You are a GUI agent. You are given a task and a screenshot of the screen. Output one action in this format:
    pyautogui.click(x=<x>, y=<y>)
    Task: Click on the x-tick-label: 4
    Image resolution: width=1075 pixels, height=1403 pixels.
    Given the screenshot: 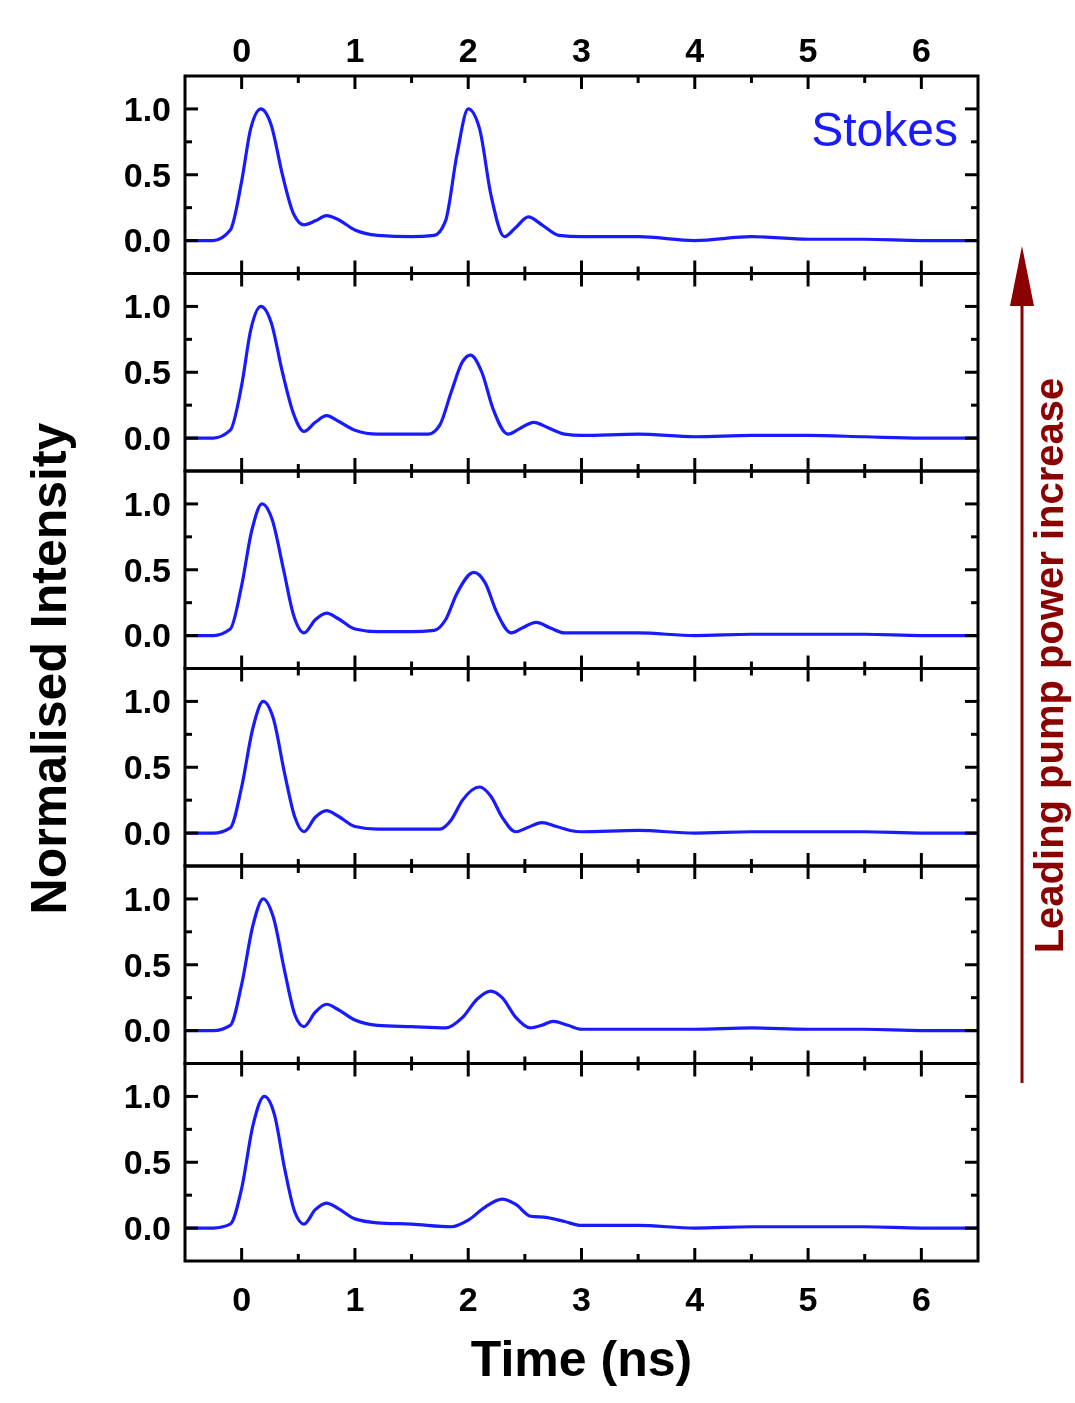 What is the action you would take?
    pyautogui.click(x=695, y=1299)
    